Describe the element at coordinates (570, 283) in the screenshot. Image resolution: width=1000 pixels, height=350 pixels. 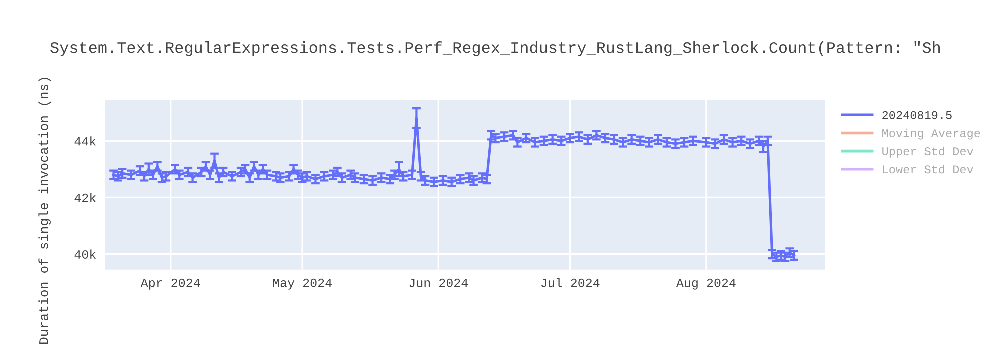
I see `x-tick-label: Jul 2024` at that location.